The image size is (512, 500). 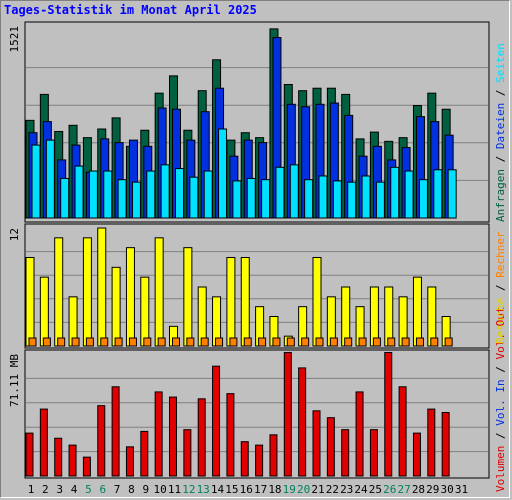 What do you see at coordinates (500, 399) in the screenshot?
I see `legend-volume: Volumen / Vol. In / Vol. Out` at bounding box center [500, 399].